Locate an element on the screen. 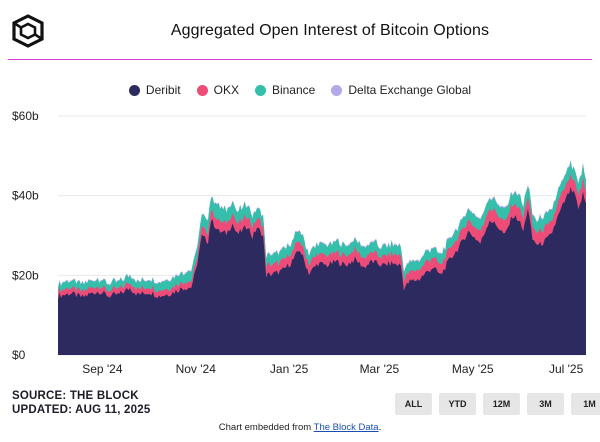 This screenshot has width=600, height=442. x-tick-label: May '25 is located at coordinates (473, 369).